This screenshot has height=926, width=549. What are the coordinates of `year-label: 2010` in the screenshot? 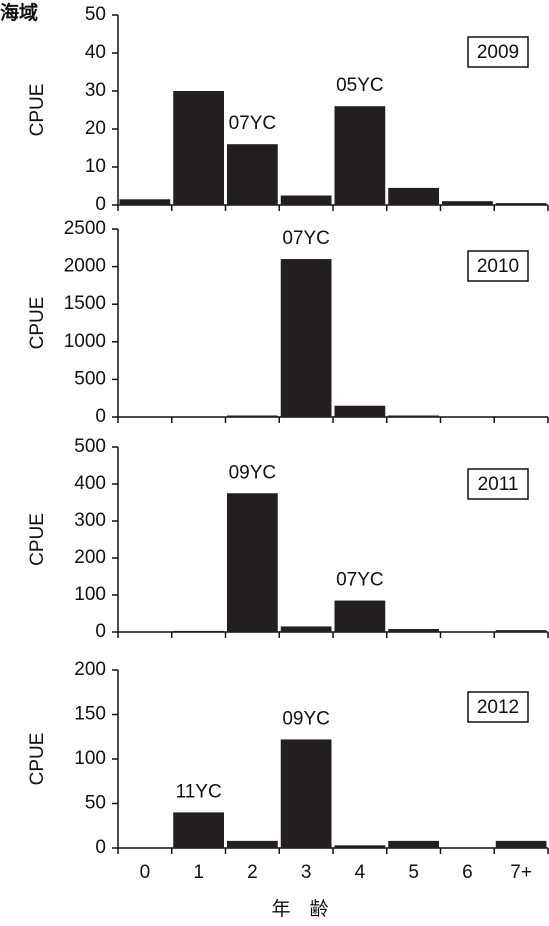 It's located at (498, 266).